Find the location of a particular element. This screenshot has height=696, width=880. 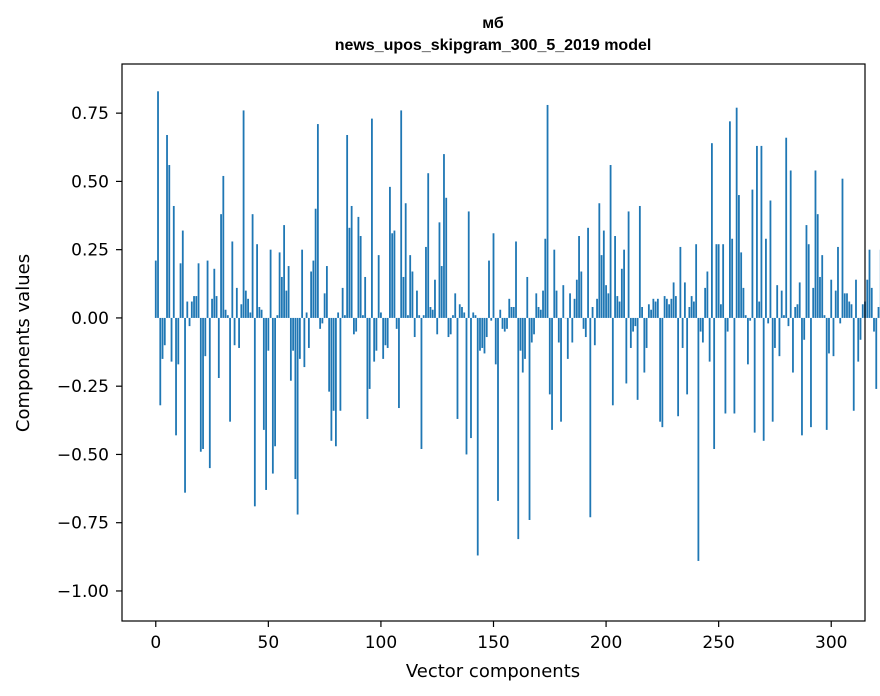

y-tick-label: 0.50 is located at coordinates (90, 182).